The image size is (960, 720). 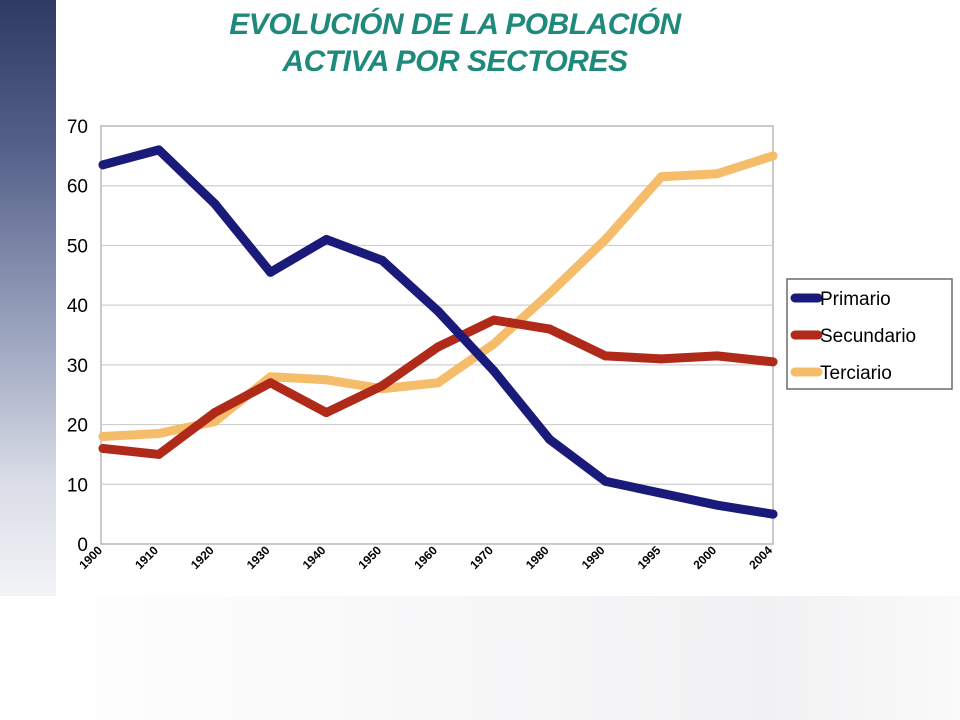 I want to click on data-point-secundario-1990, so click(x=605, y=356).